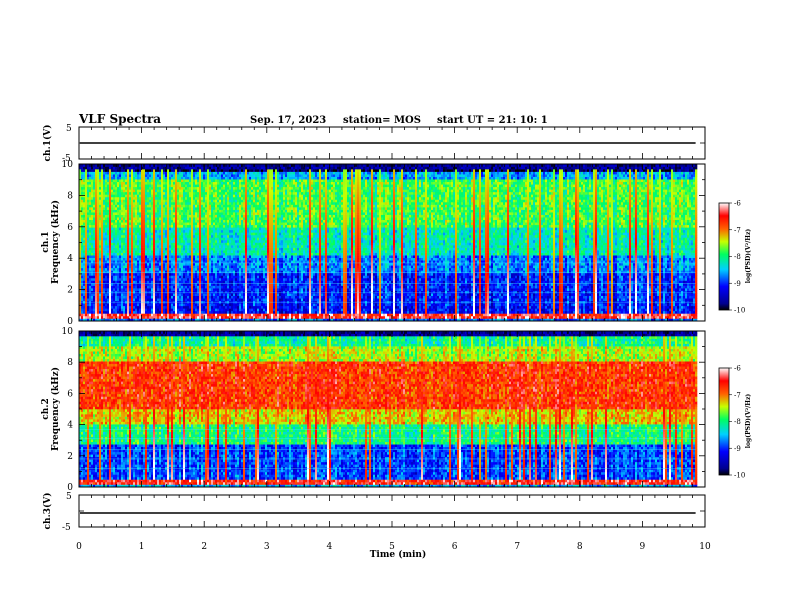 The width and height of the screenshot is (792, 612). What do you see at coordinates (288, 120) in the screenshot?
I see `date-label: Sep. 17, 2023` at bounding box center [288, 120].